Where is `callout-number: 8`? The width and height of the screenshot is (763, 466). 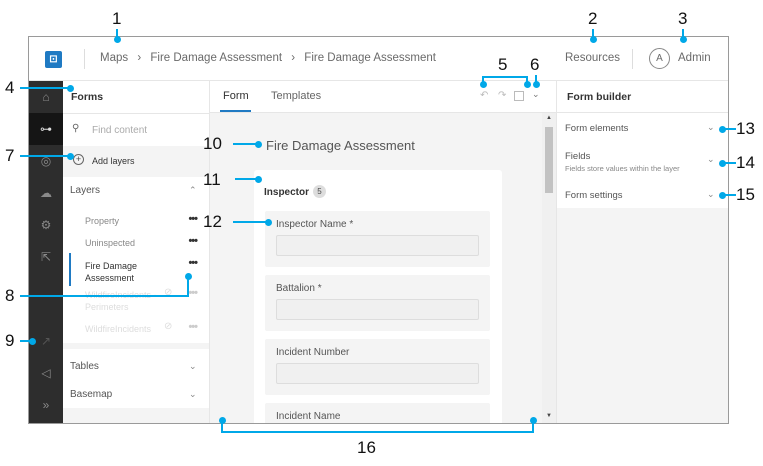
callout-number: 8 is located at coordinates (10, 295).